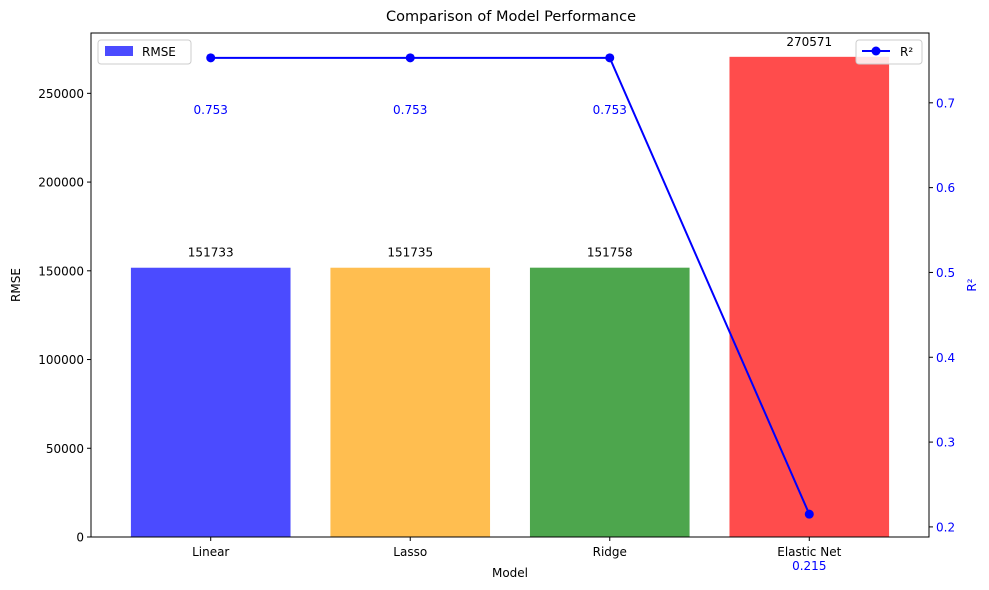 This screenshot has height=590, width=989. I want to click on x-axis: Linear Lasso Ridge Elastic Net, so click(517, 548).